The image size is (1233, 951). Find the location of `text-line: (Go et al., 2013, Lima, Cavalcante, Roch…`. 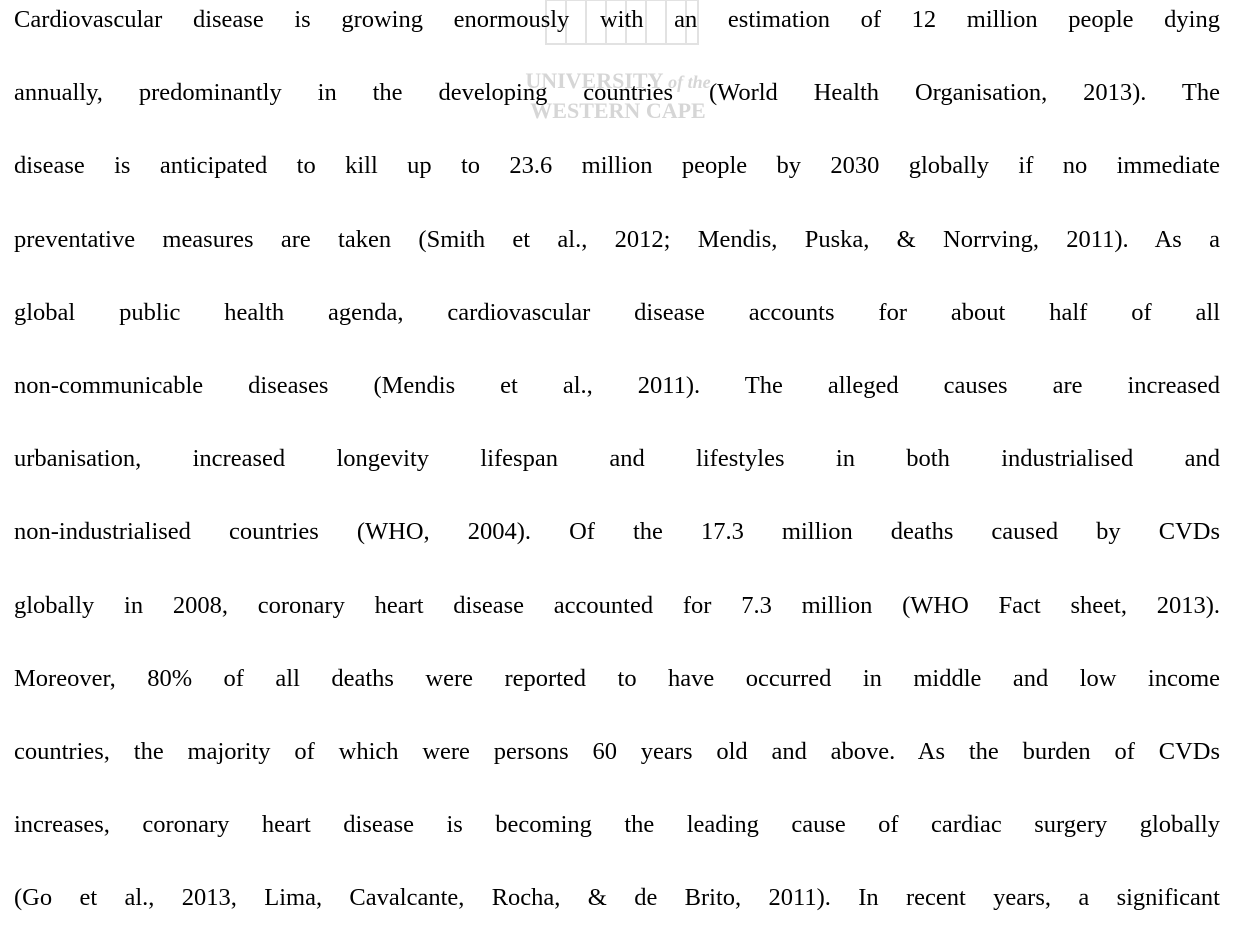

text-line: (Go et al., 2013, Lima, Cavalcante, Roch… is located at coordinates (617, 898).